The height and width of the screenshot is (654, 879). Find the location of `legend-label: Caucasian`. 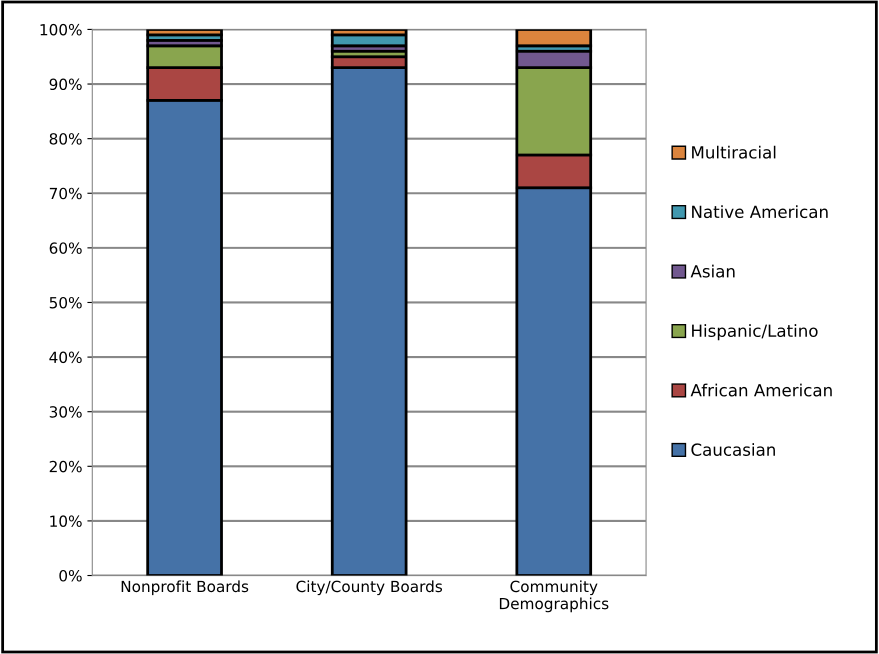

legend-label: Caucasian is located at coordinates (733, 449).